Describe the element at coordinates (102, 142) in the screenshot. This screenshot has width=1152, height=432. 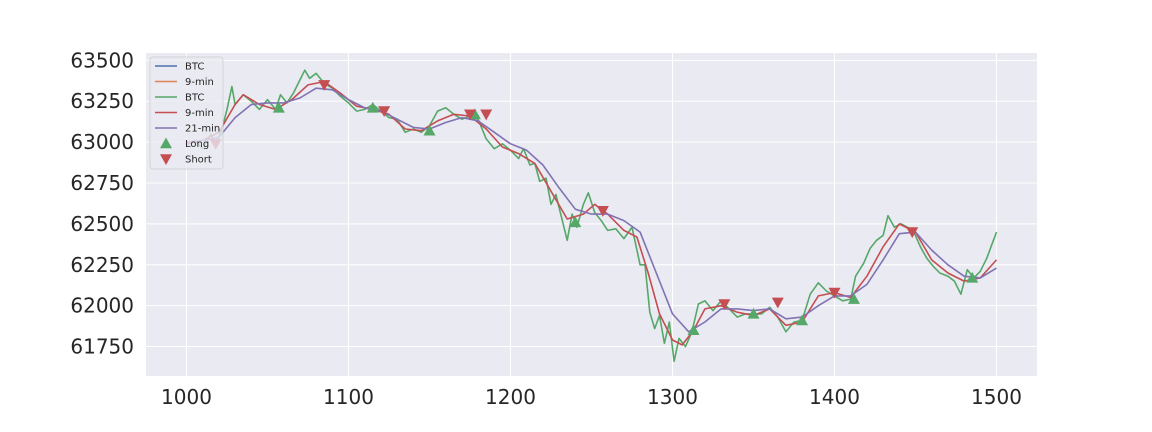
I see `y-tick-label: 63000` at that location.